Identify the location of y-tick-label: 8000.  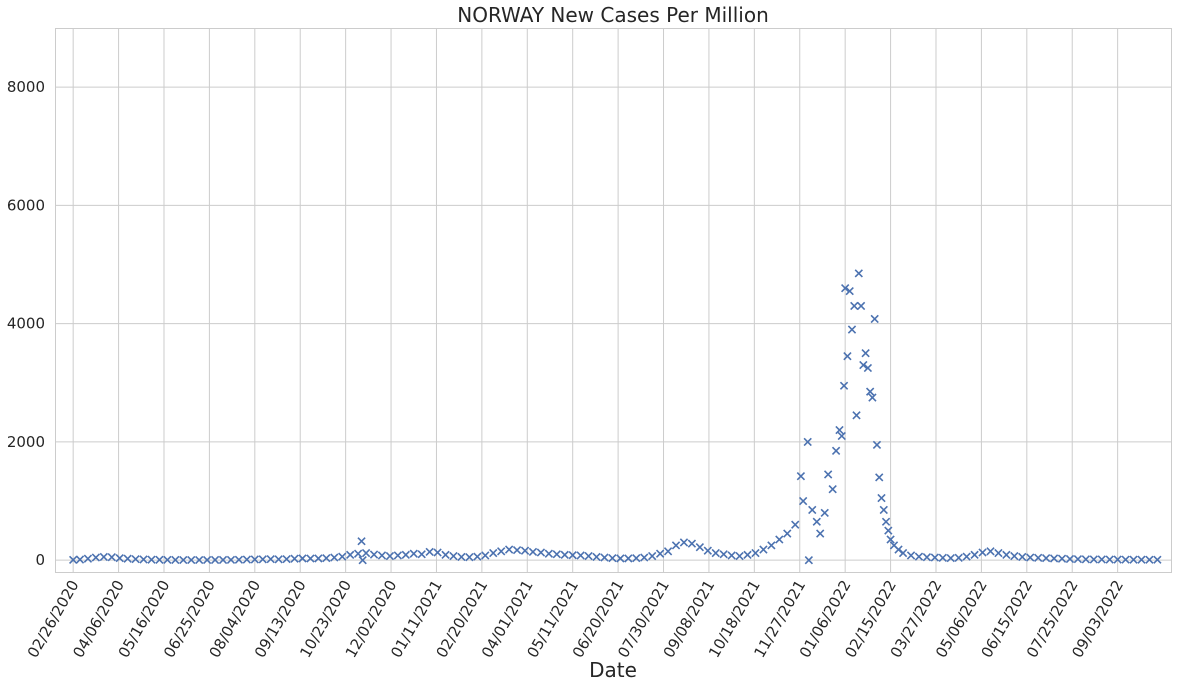
(26, 87).